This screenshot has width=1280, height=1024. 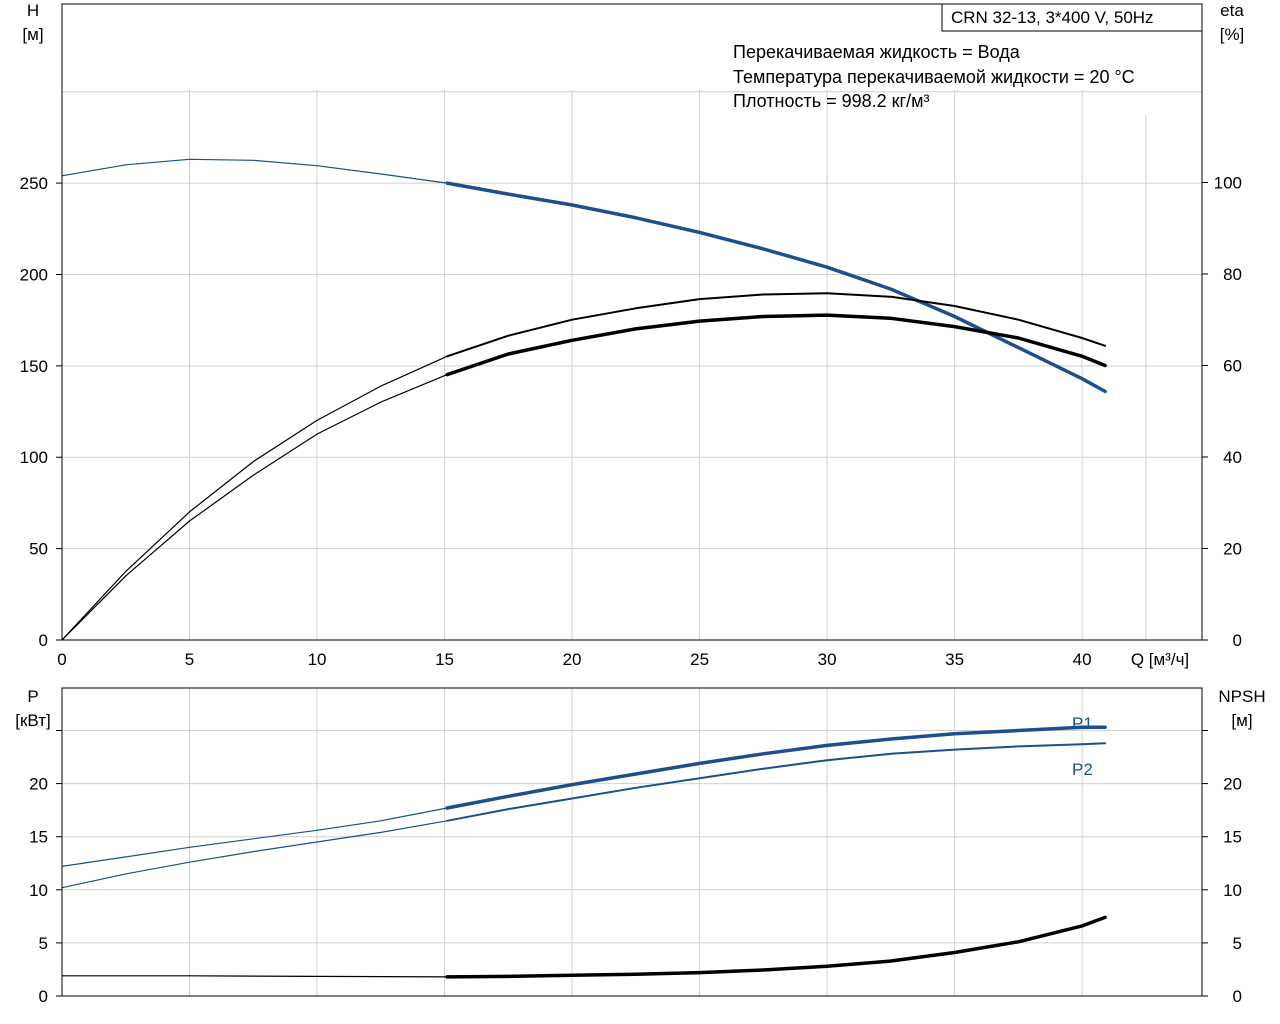 What do you see at coordinates (254, 171) in the screenshot?
I see `upper-series-0-thin` at bounding box center [254, 171].